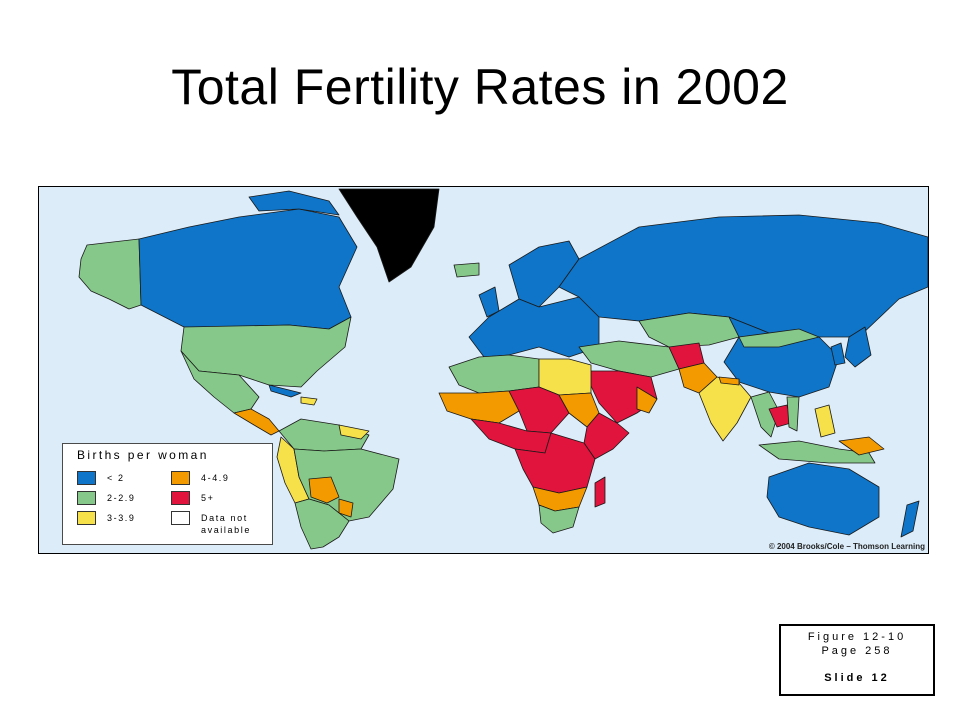 The height and width of the screenshot is (720, 960). Describe the element at coordinates (294, 203) in the screenshot. I see `region-arctic-islands` at that location.